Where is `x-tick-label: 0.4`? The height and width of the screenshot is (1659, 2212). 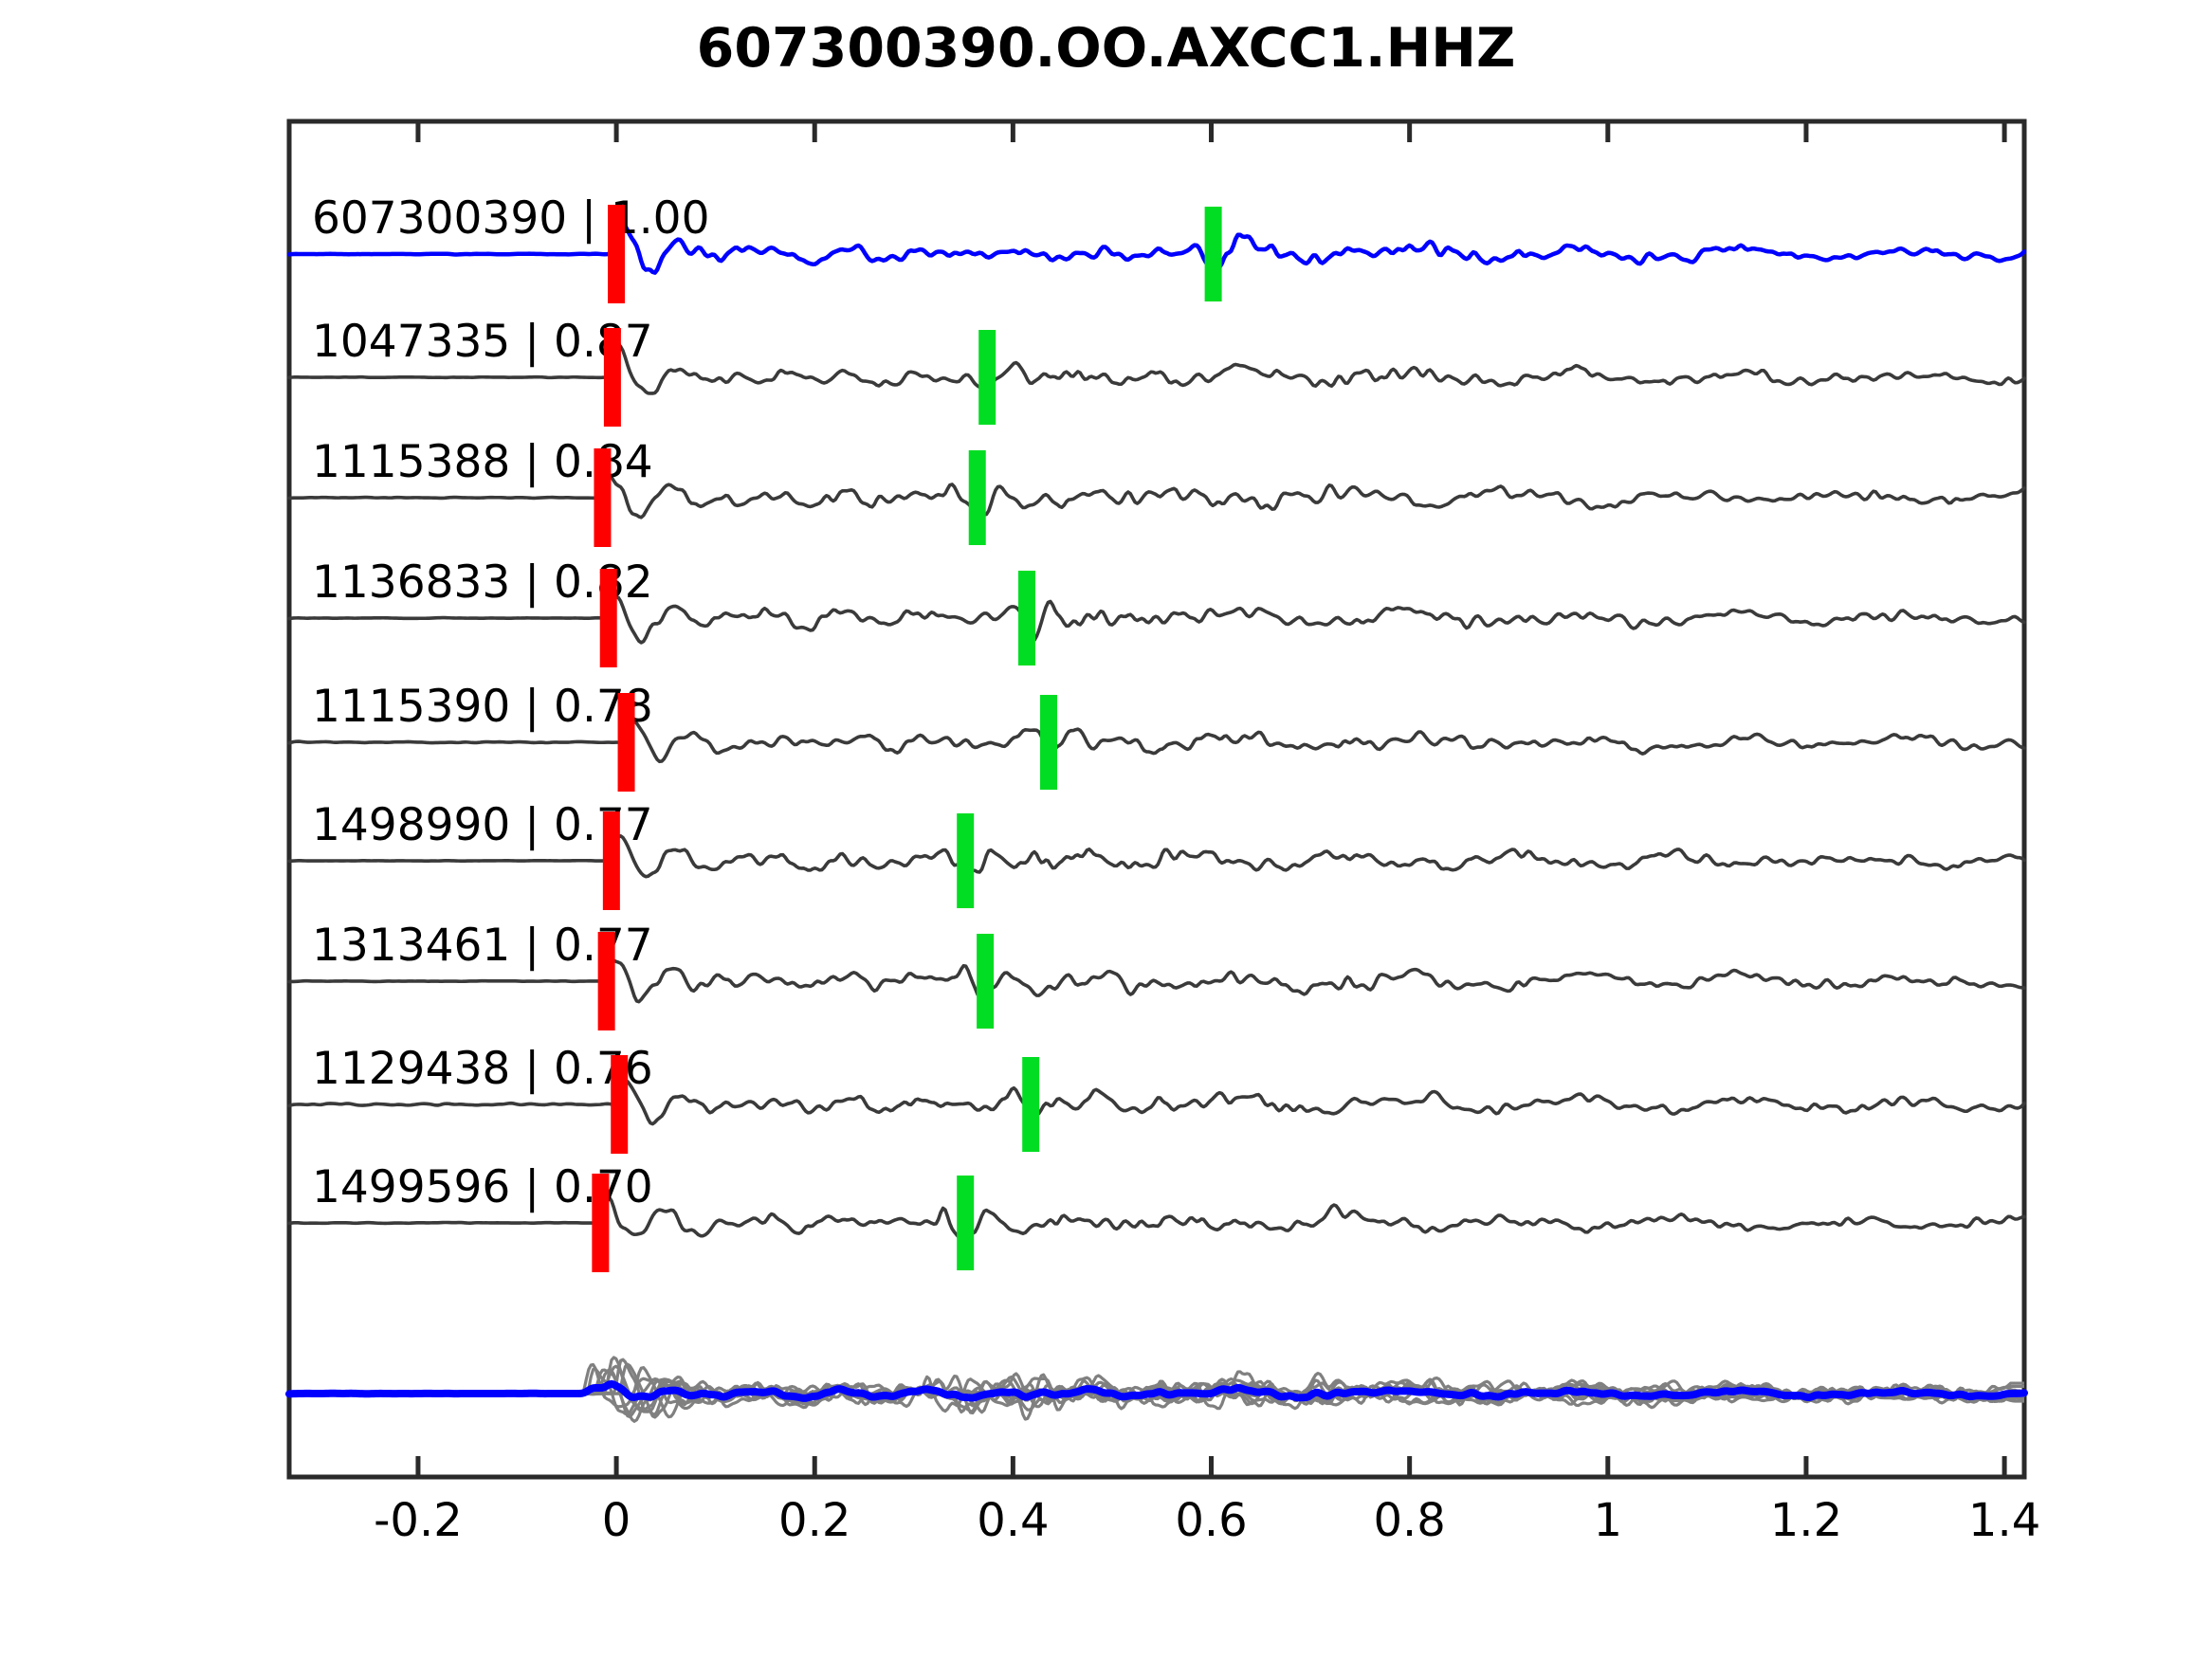
x-tick-label: 0.4 is located at coordinates (1013, 1520).